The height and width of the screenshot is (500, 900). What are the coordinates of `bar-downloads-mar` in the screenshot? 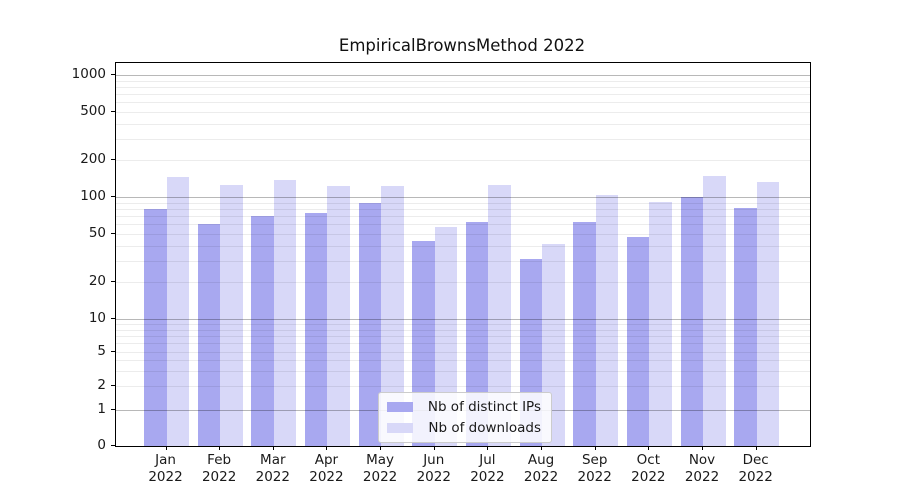 It's located at (285, 312).